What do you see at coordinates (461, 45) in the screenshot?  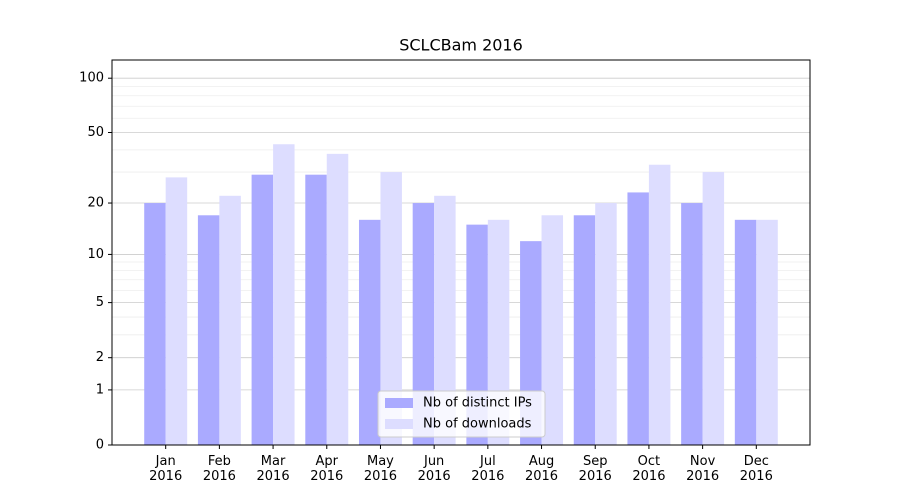 I see `chart-title: SCLCBam 2016` at bounding box center [461, 45].